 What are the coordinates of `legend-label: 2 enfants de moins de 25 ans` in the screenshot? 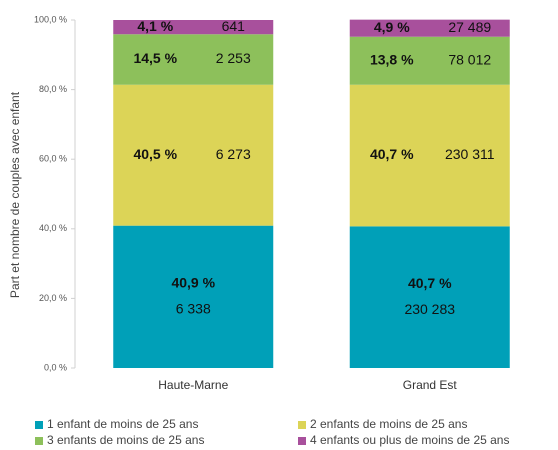 It's located at (388, 424).